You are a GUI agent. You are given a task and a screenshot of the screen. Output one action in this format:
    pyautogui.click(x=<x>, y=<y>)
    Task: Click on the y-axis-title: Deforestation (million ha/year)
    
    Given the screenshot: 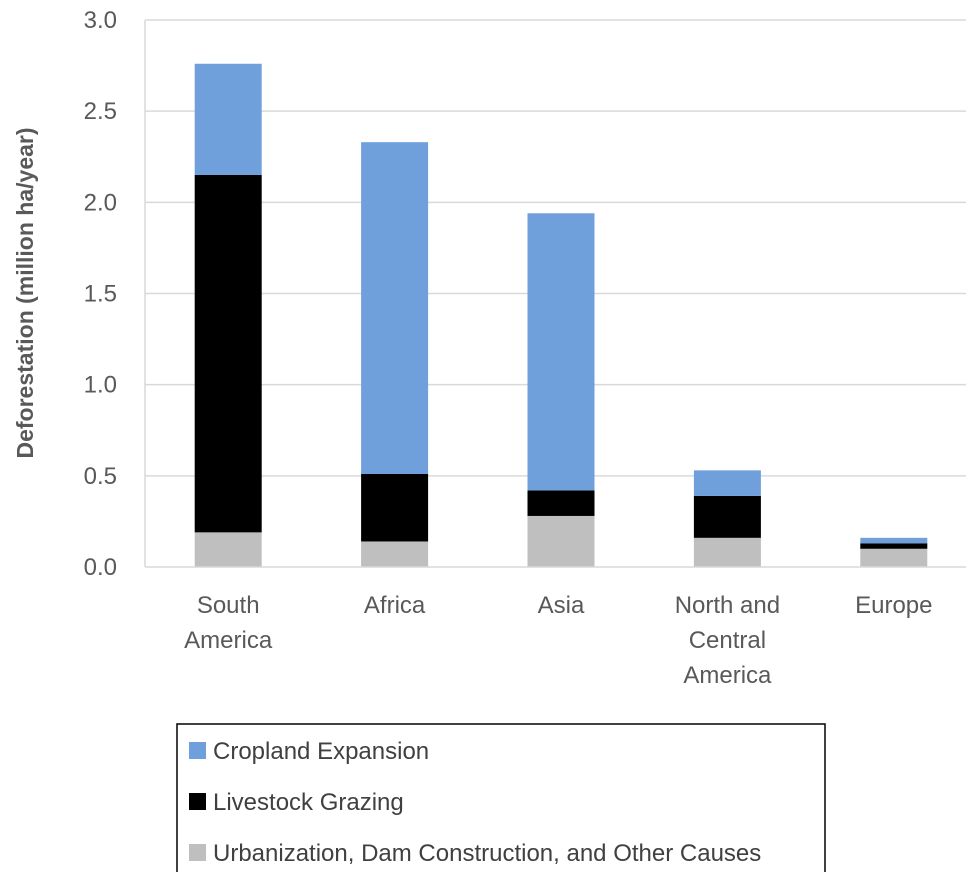 What is the action you would take?
    pyautogui.click(x=25, y=292)
    